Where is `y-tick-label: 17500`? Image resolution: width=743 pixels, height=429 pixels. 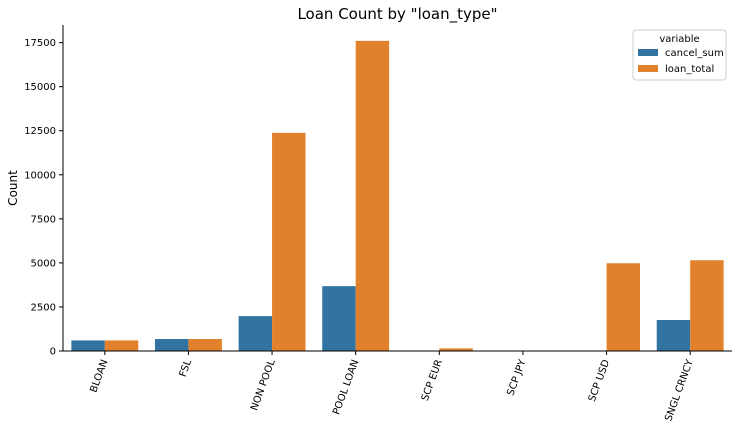
y-tick-label: 17500 is located at coordinates (40, 43).